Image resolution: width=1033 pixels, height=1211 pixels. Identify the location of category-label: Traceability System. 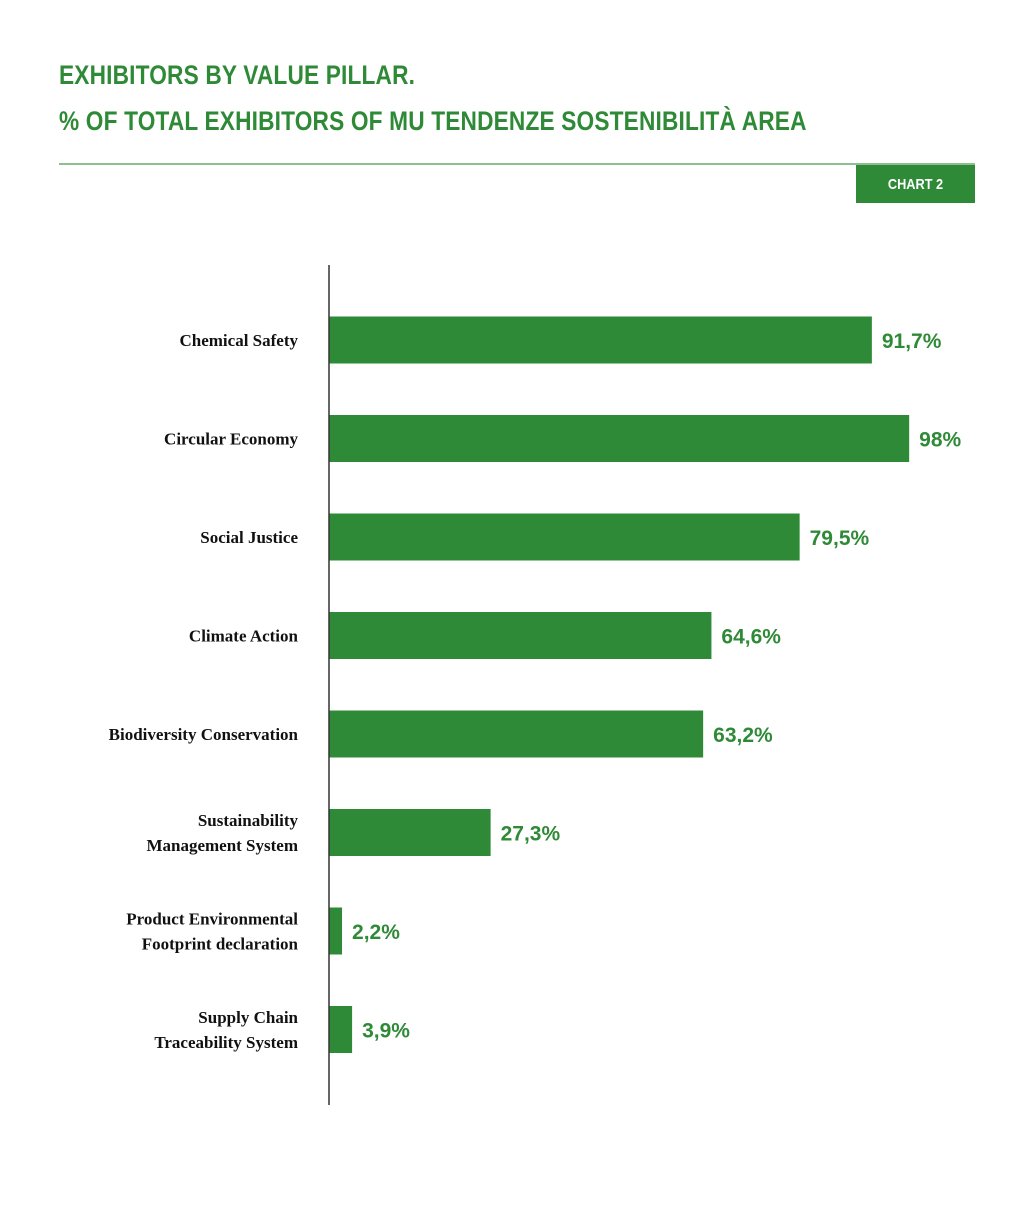
(226, 1042).